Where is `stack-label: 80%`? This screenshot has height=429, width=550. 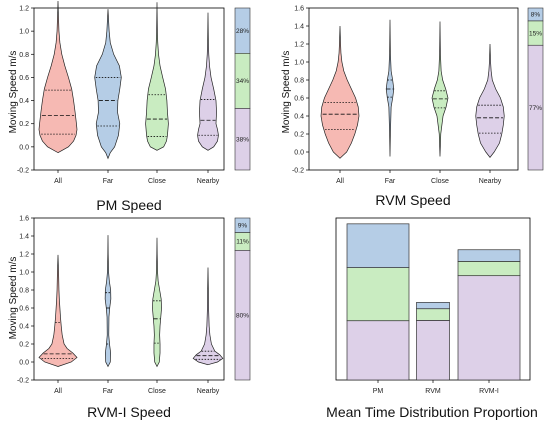 stack-label: 80% is located at coordinates (242, 315).